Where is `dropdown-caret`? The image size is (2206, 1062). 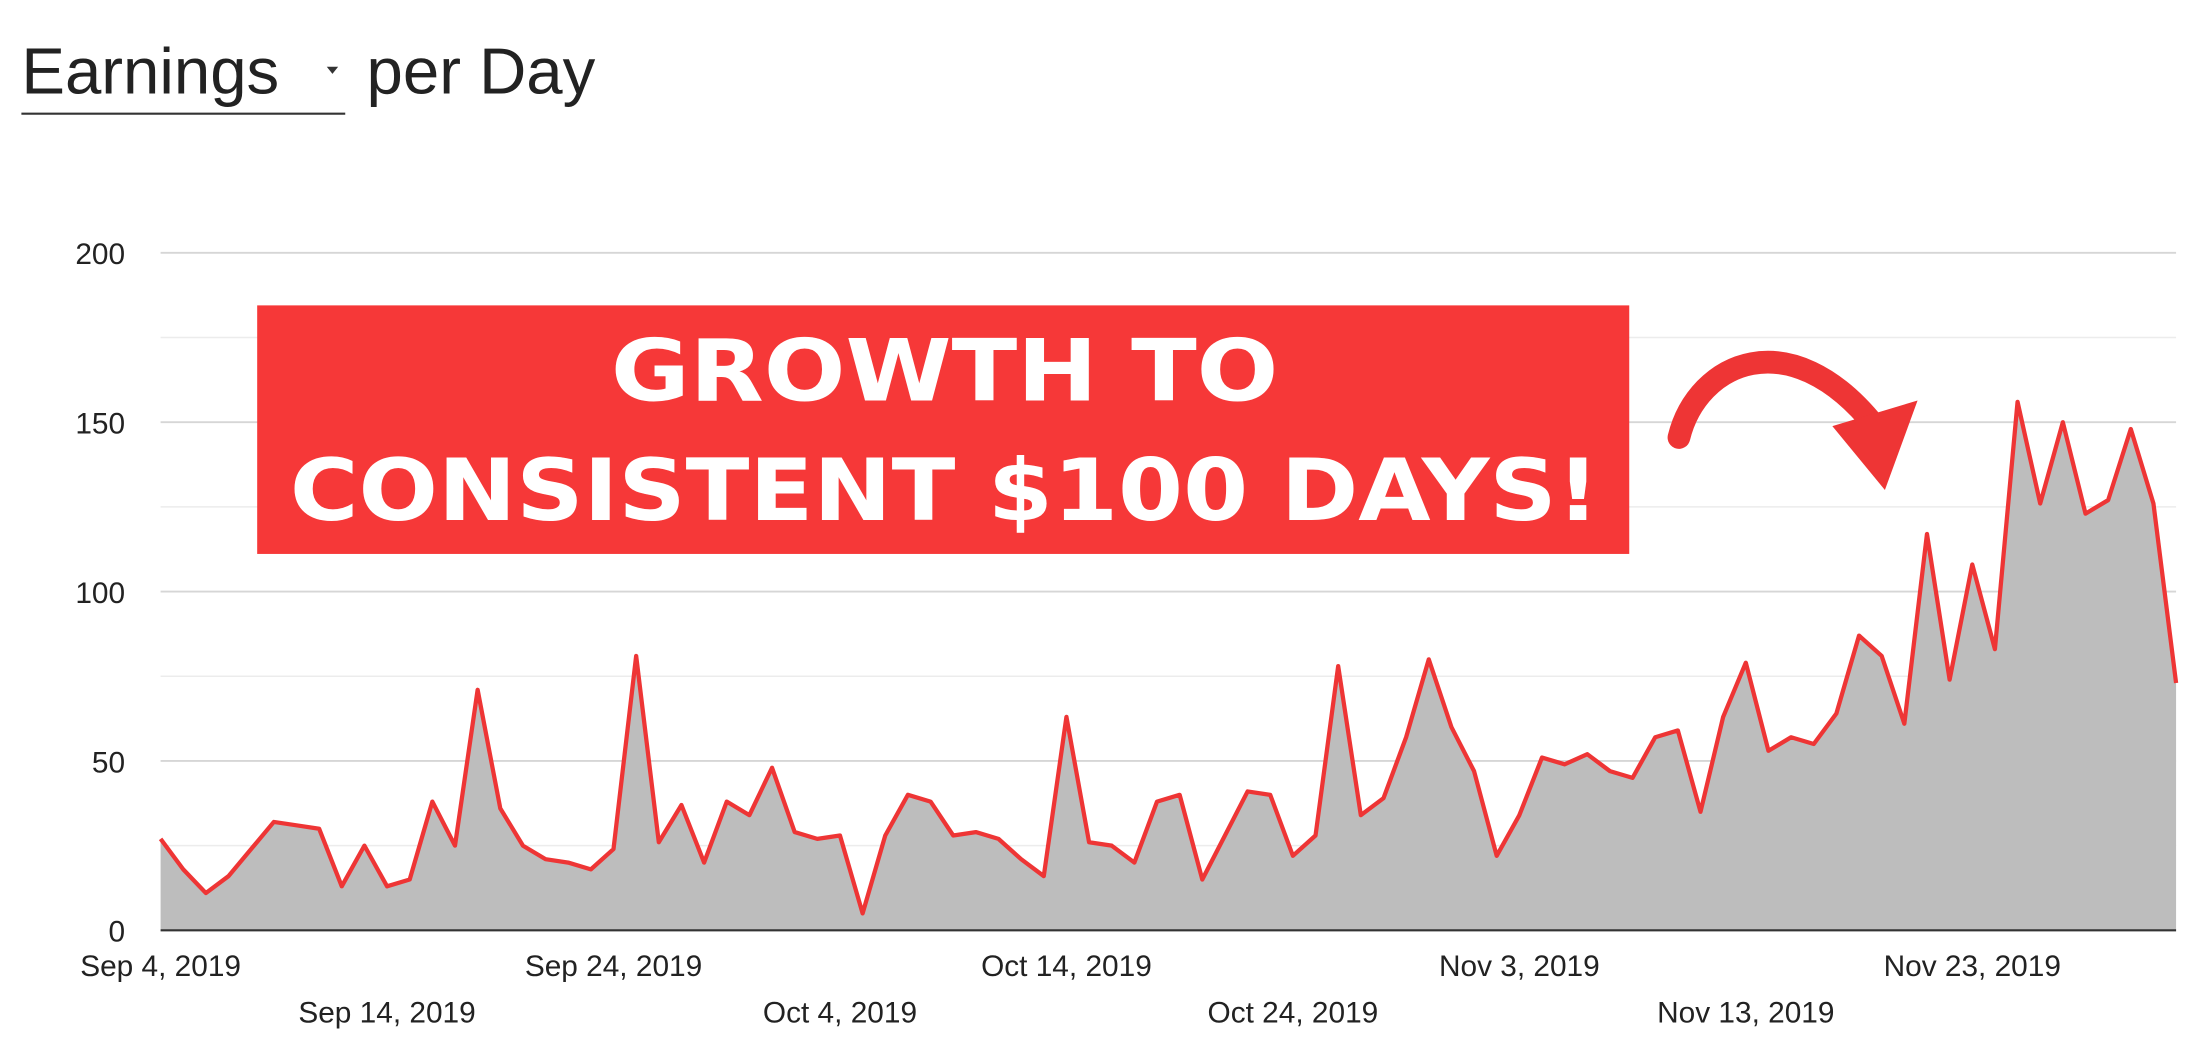
dropdown-caret is located at coordinates (332, 70).